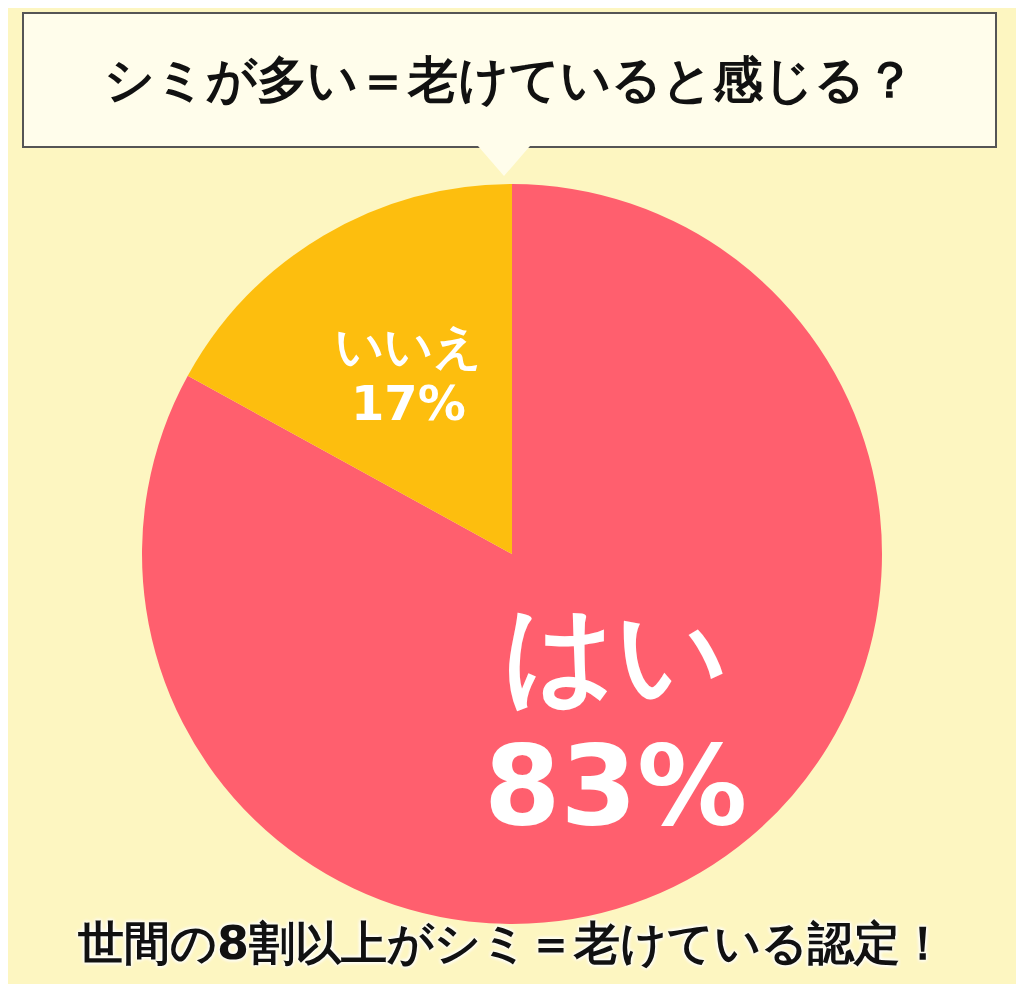 The height and width of the screenshot is (992, 1024). I want to click on data-label: 83%, so click(615, 785).